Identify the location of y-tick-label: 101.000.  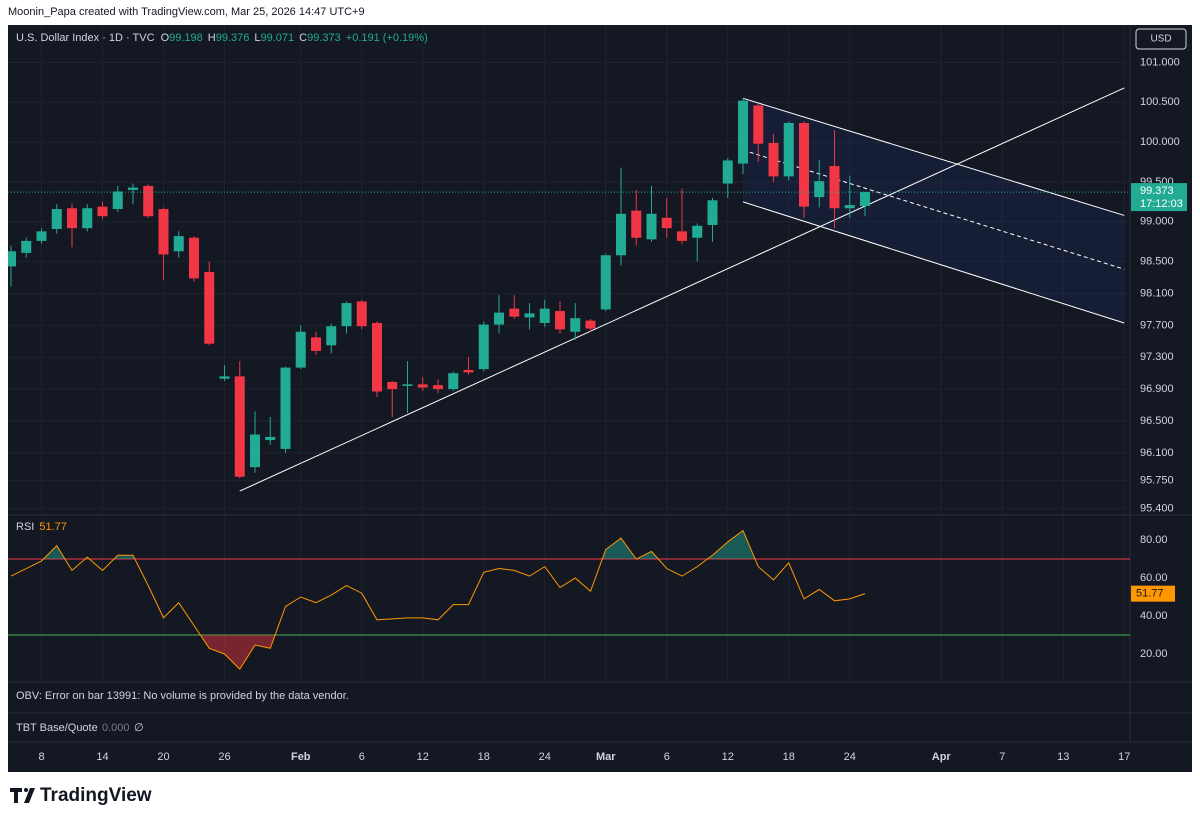
(1160, 62).